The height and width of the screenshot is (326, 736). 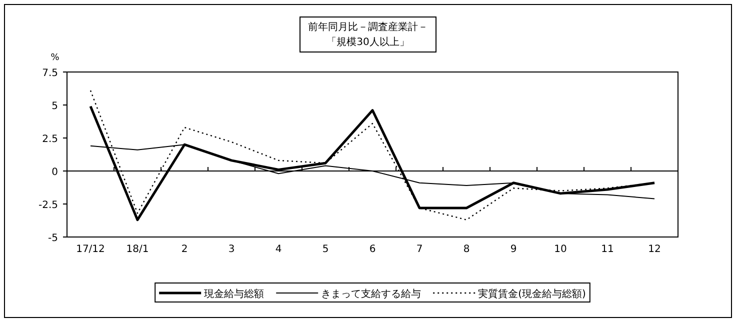 I want to click on y-tick-label: 5, so click(x=55, y=106).